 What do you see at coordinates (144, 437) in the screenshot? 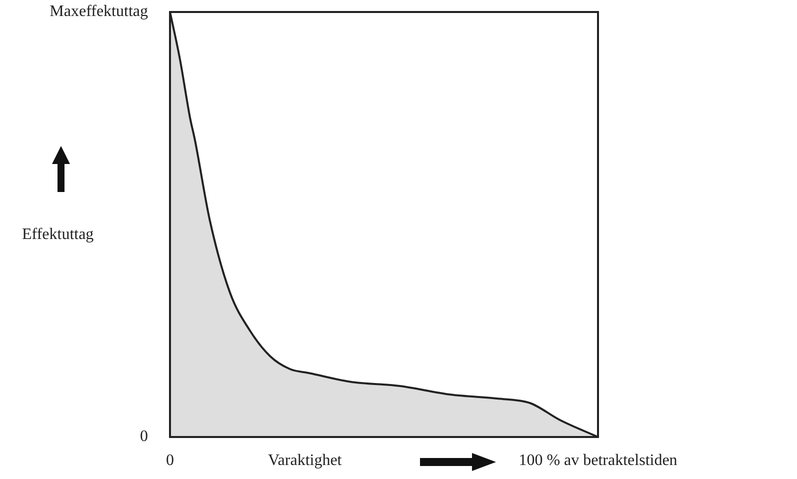
I see `text: 0` at bounding box center [144, 437].